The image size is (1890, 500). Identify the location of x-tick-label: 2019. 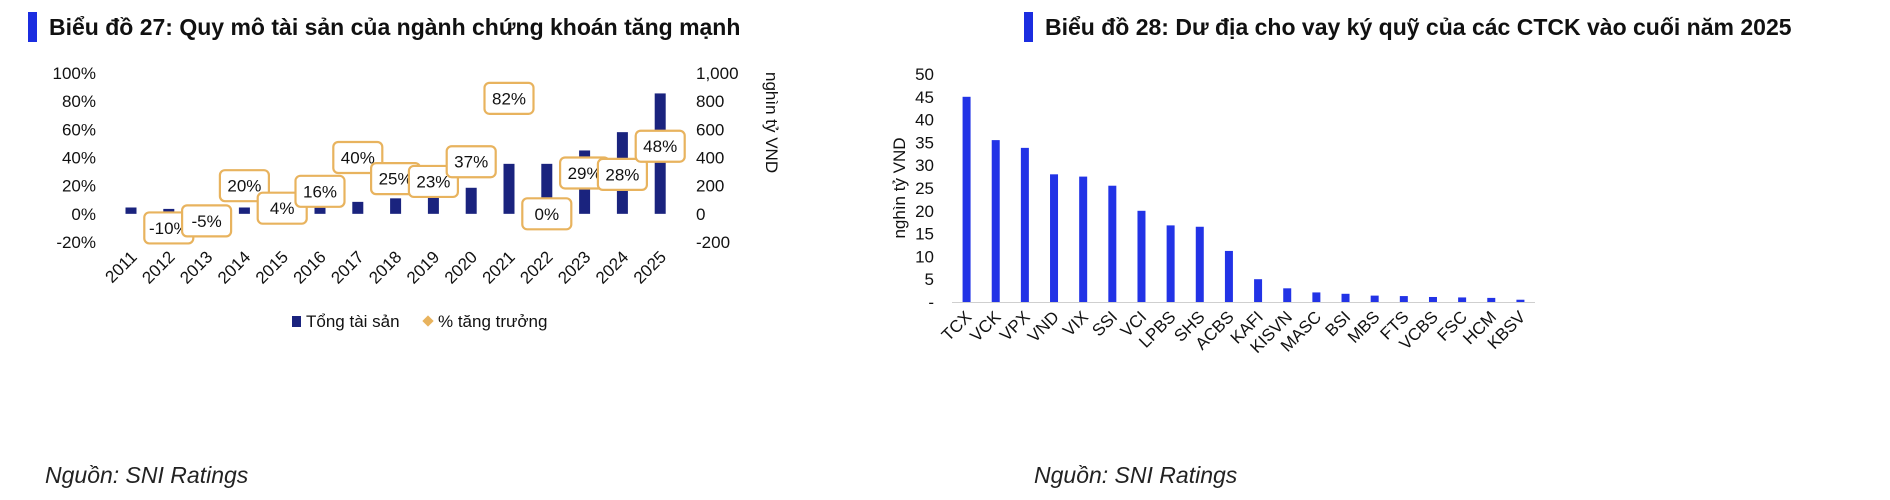
(423, 267).